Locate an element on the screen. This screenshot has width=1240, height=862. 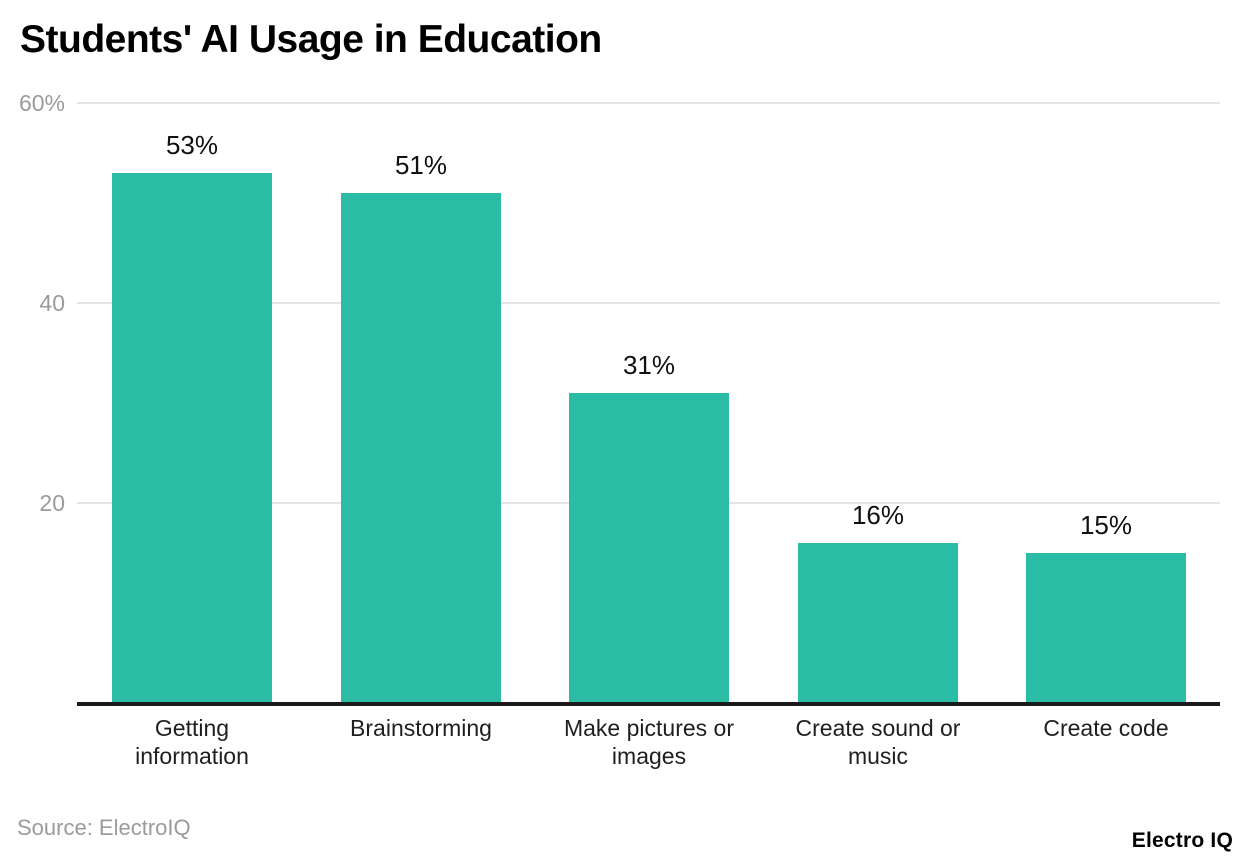
bar-value-label: 16% is located at coordinates (878, 515).